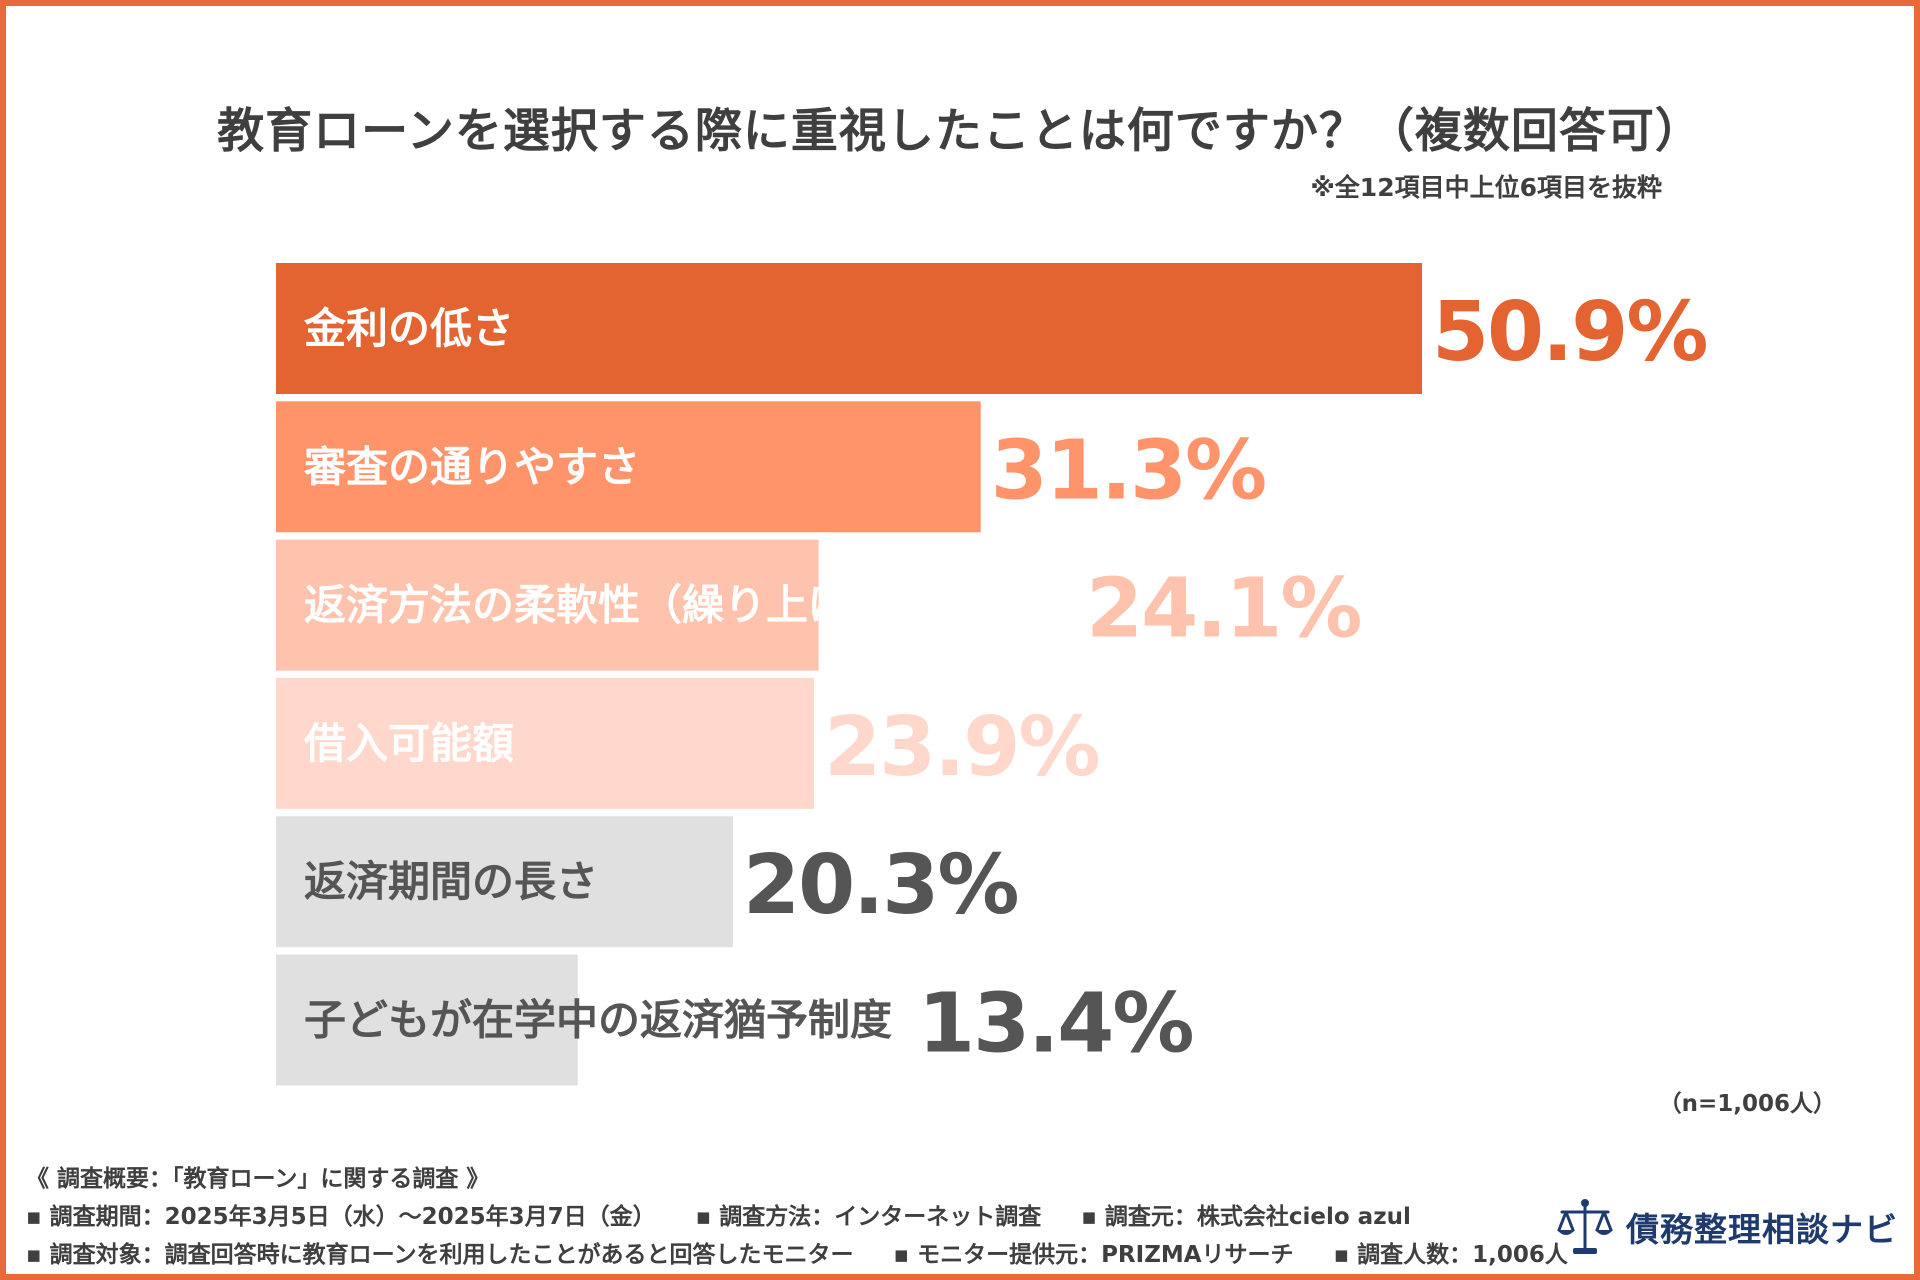  Describe the element at coordinates (598, 1020) in the screenshot. I see `bar-label-6: 子どもが在学中の返済猶予制度` at that location.